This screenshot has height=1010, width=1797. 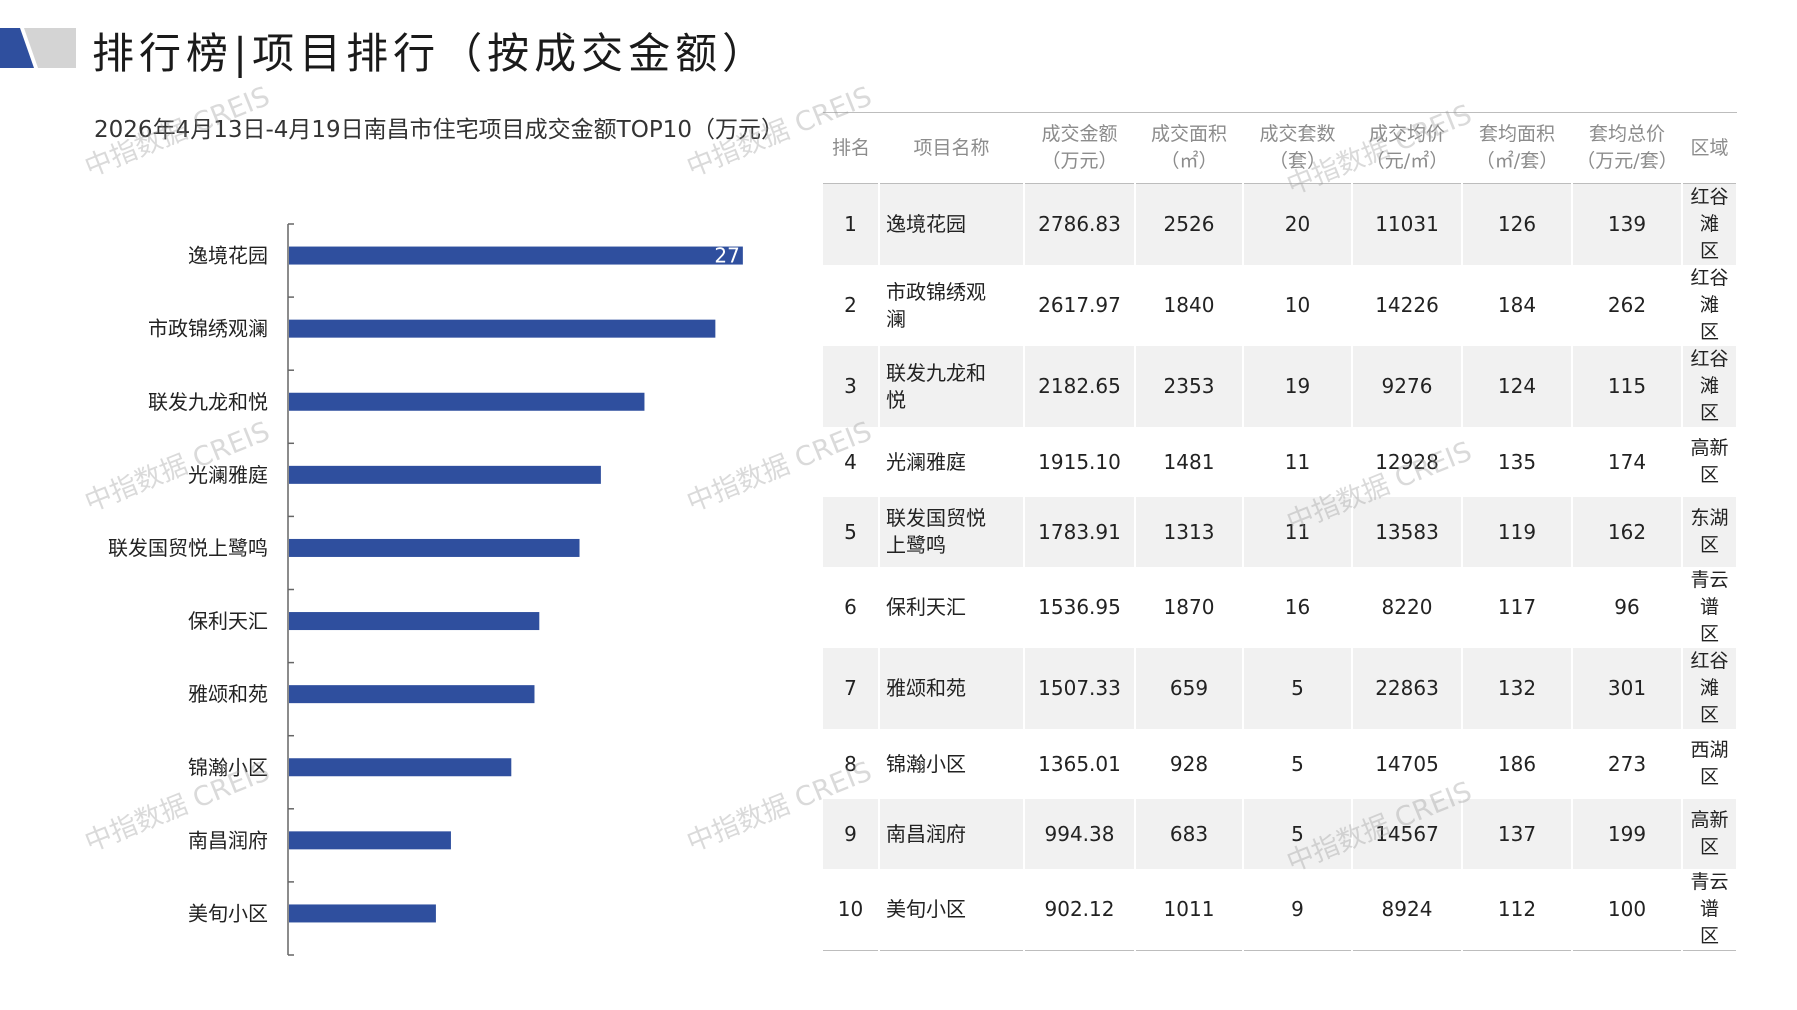 What do you see at coordinates (1189, 305) in the screenshot?
I see `cell-area: 1840` at bounding box center [1189, 305].